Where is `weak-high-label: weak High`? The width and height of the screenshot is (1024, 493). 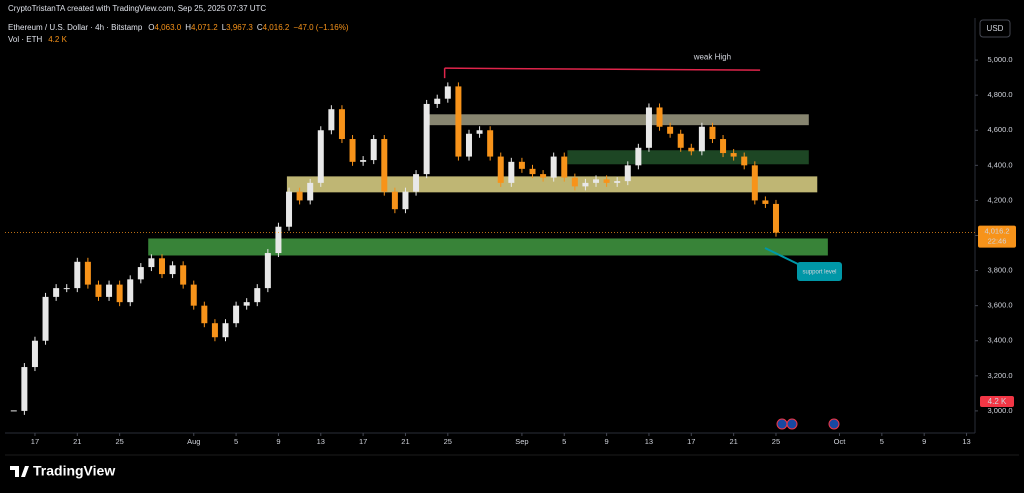
weak-high-label: weak High is located at coordinates (712, 56).